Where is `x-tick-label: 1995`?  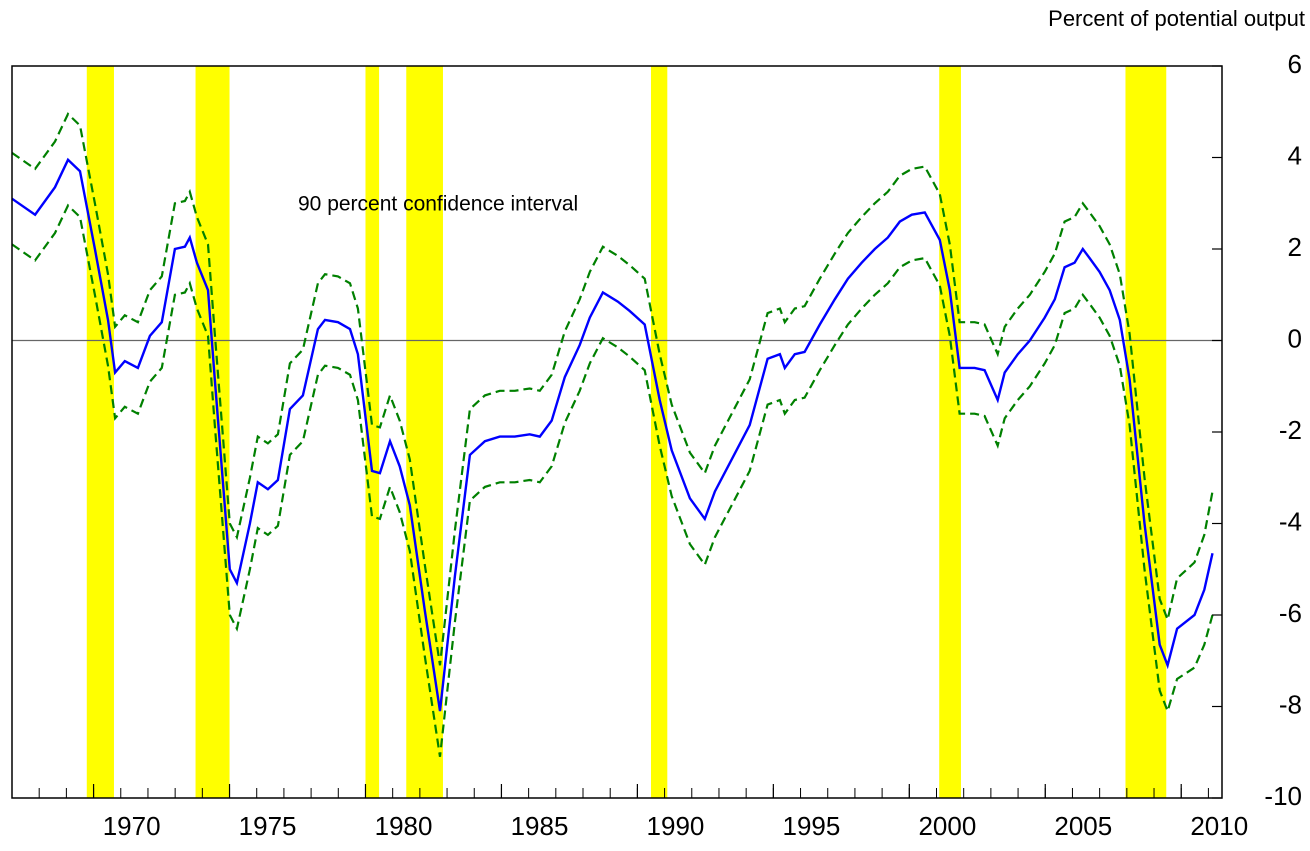 x-tick-label: 1995 is located at coordinates (811, 826).